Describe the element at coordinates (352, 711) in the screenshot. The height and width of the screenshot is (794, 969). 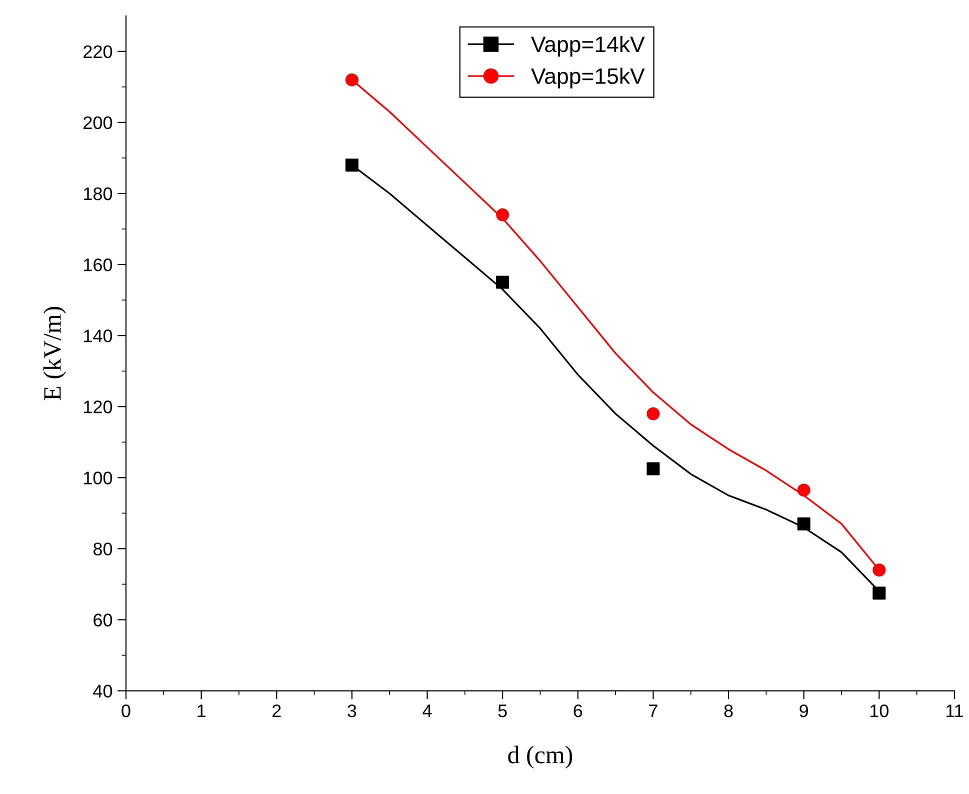
I see `x-tick-label: 3` at that location.